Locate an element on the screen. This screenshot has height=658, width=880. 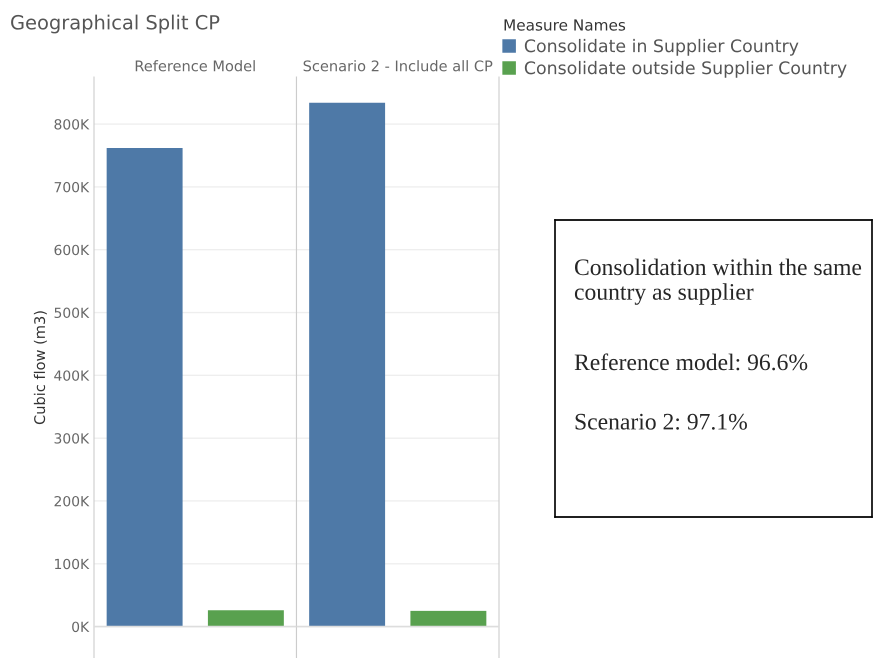
x-tick-label: Scenario 2 - Include all CP is located at coordinates (398, 66).